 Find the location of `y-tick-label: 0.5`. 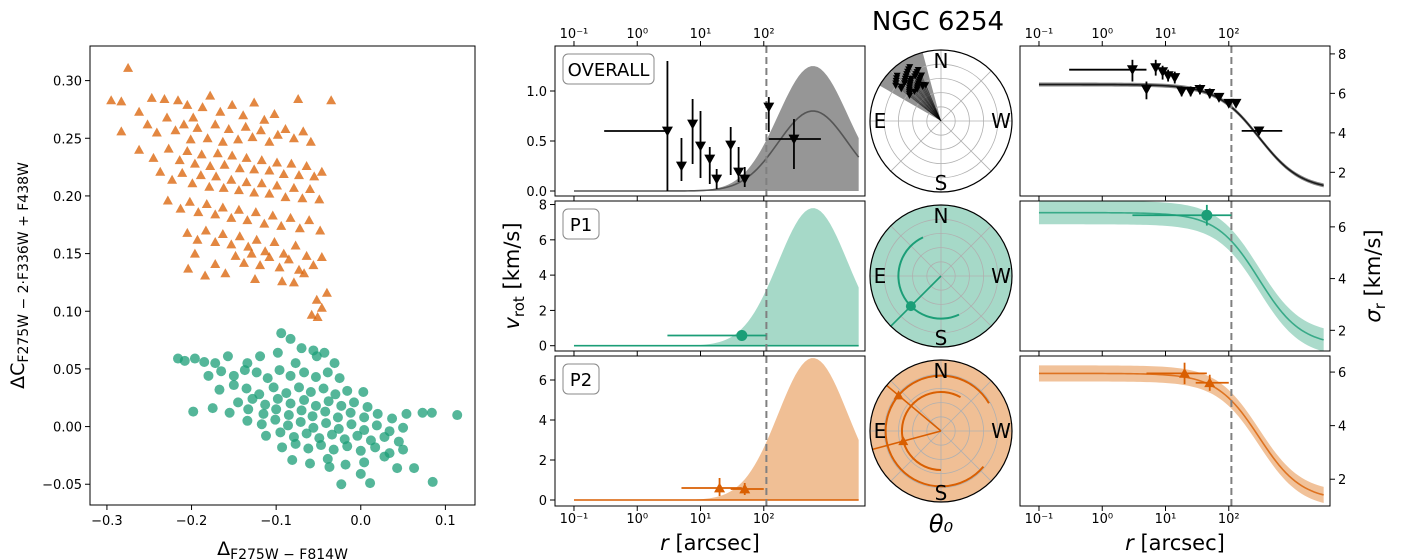

y-tick-label: 0.5 is located at coordinates (536, 142).